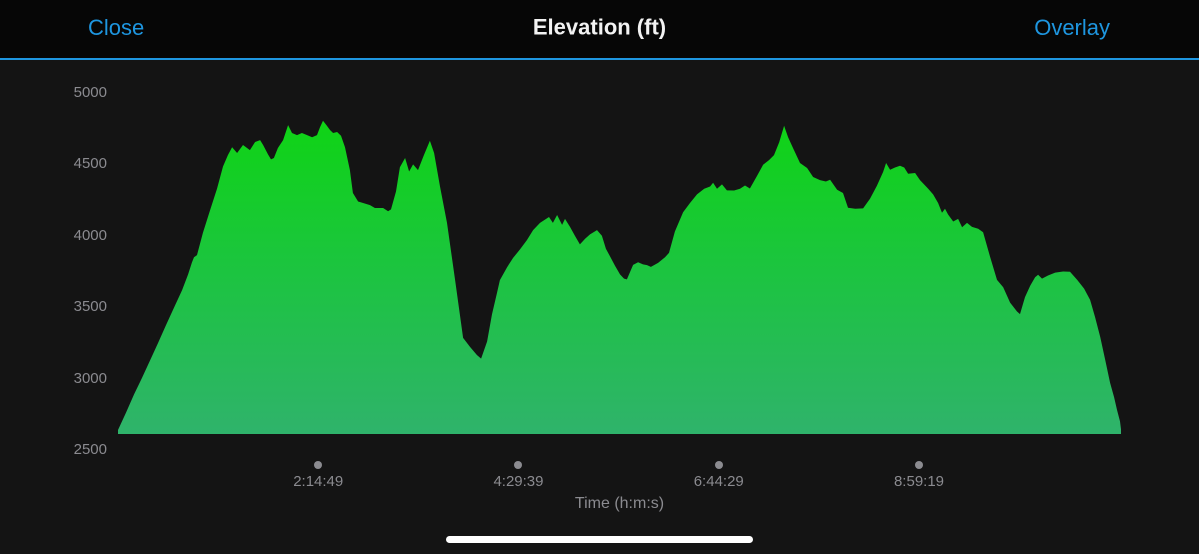 This screenshot has height=554, width=1199. Describe the element at coordinates (318, 481) in the screenshot. I see `x-tick-label: 2:14:49` at that location.